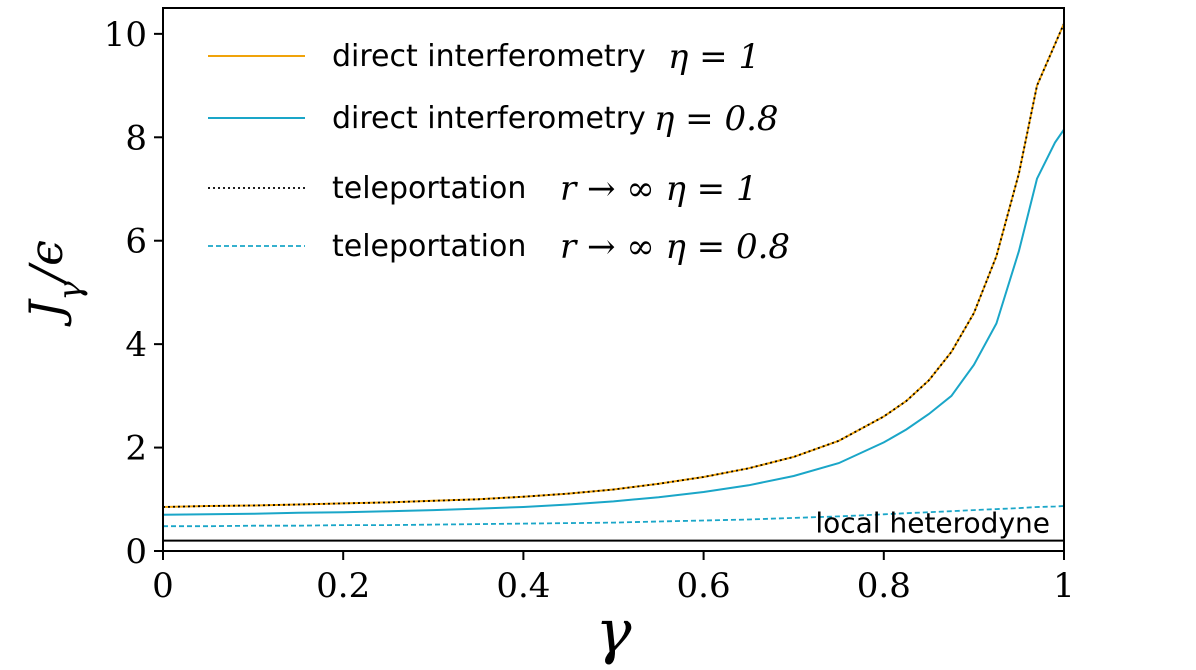 This screenshot has width=1196, height=670. What do you see at coordinates (343, 586) in the screenshot?
I see `x-tick-label: 0.2` at bounding box center [343, 586].